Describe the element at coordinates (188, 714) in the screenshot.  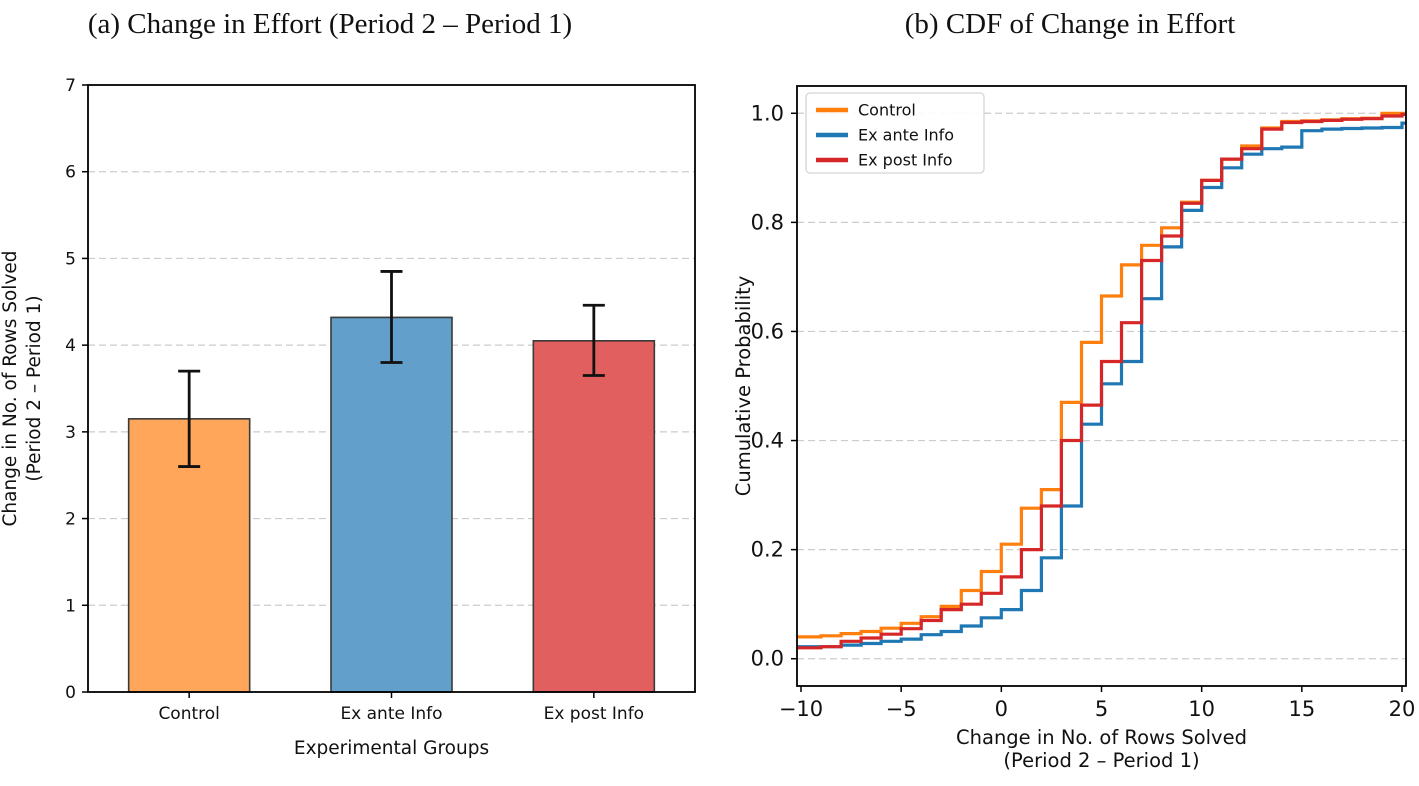
I see `x-tick-label: Control` at that location.